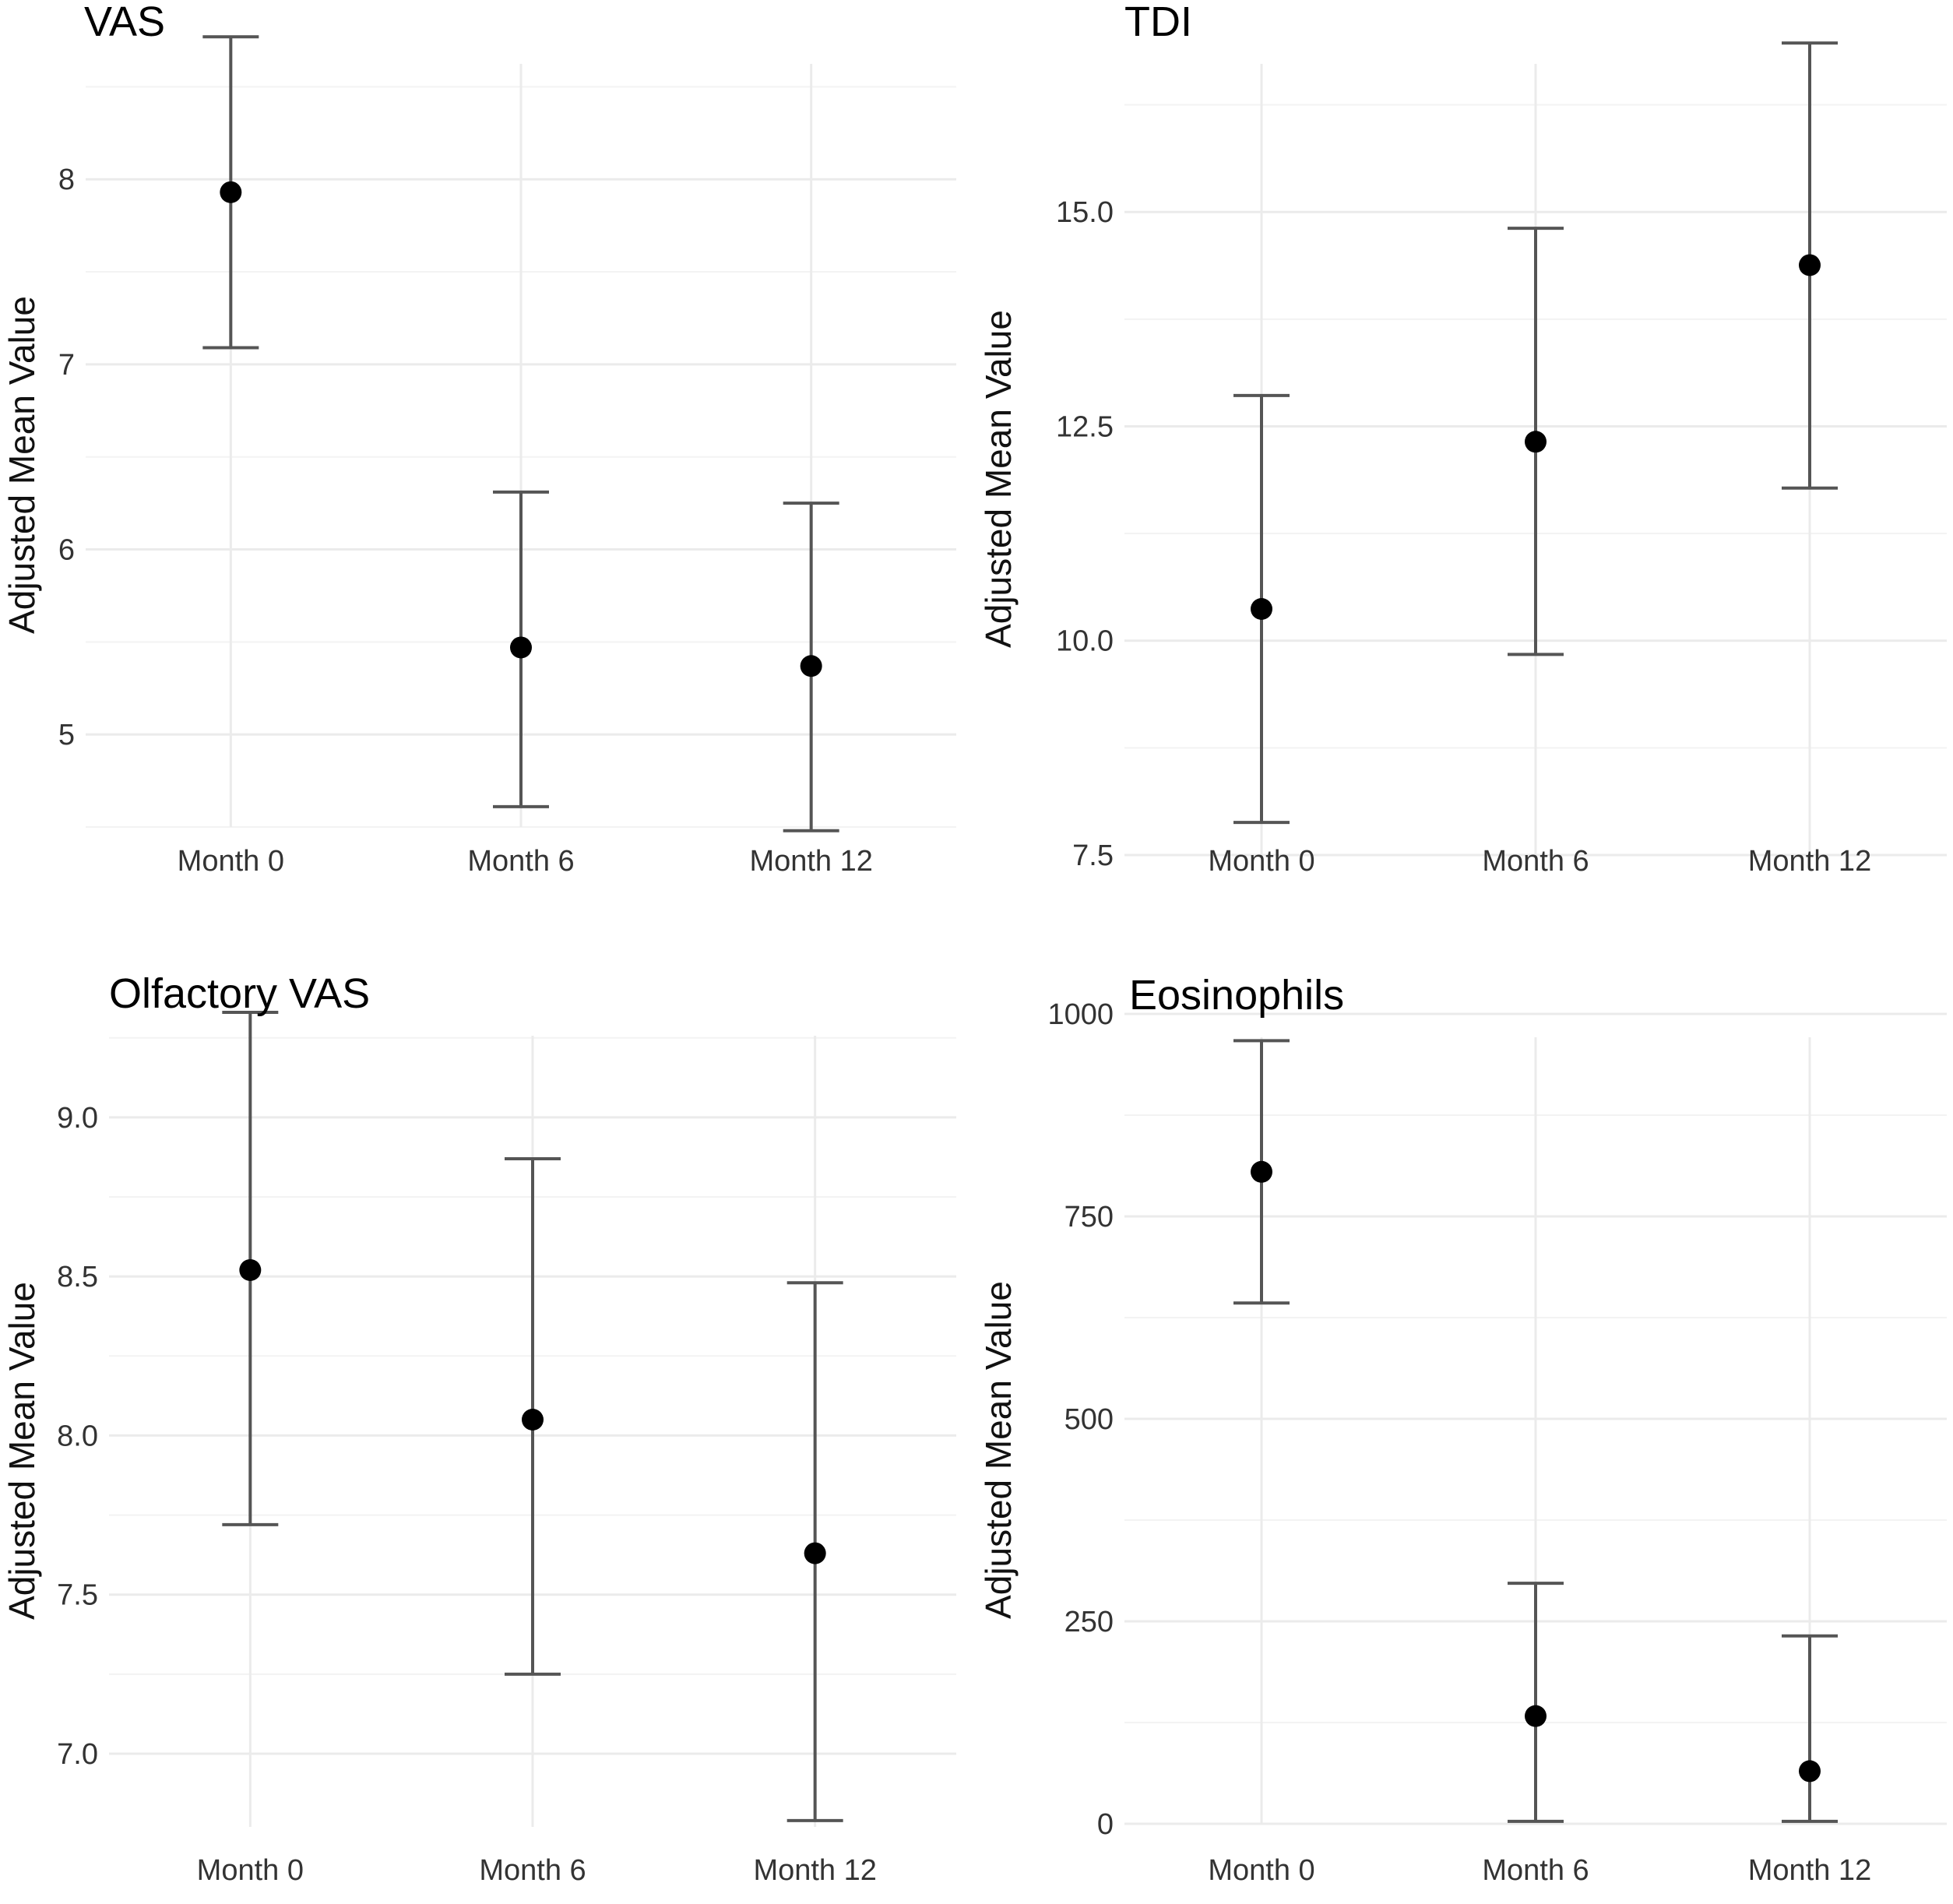 The image size is (1953, 1904). I want to click on olfactory-vas-y-tick-label: 9.0, so click(78, 1119).